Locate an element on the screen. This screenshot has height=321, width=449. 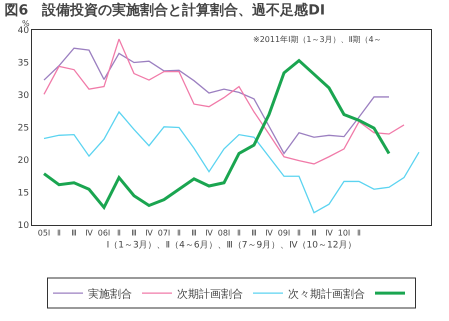
x-tick-label: 06Ⅰ is located at coordinates (104, 233).